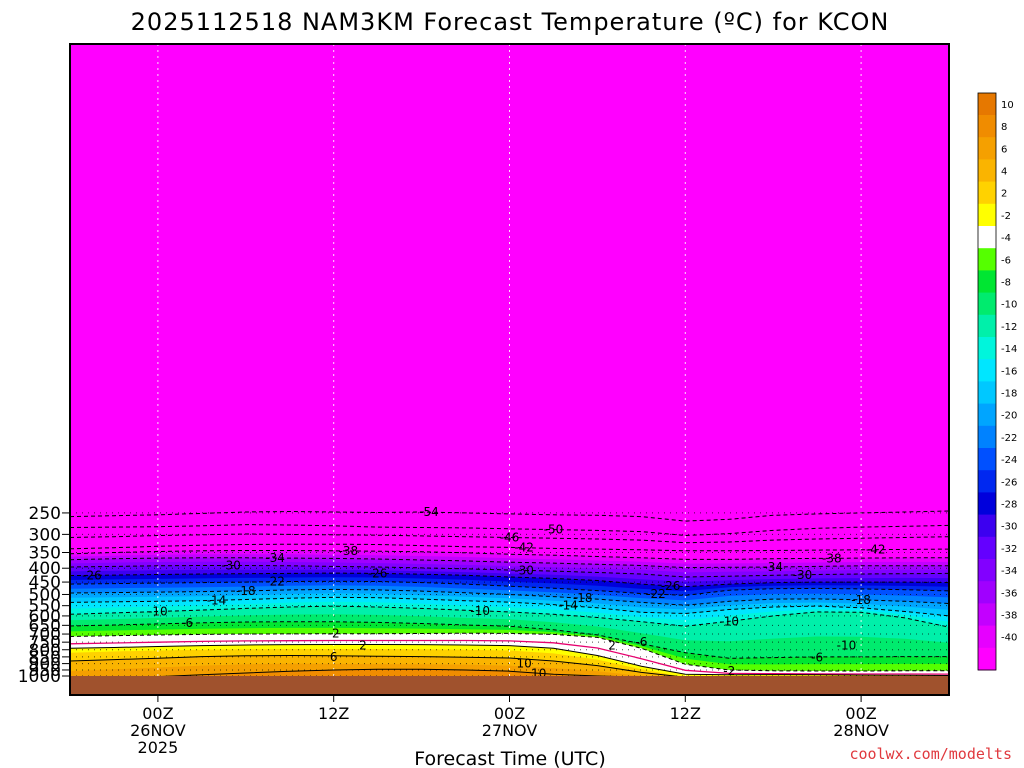  Describe the element at coordinates (45, 671) in the screenshot. I see `y-tick-950: 950` at that location.